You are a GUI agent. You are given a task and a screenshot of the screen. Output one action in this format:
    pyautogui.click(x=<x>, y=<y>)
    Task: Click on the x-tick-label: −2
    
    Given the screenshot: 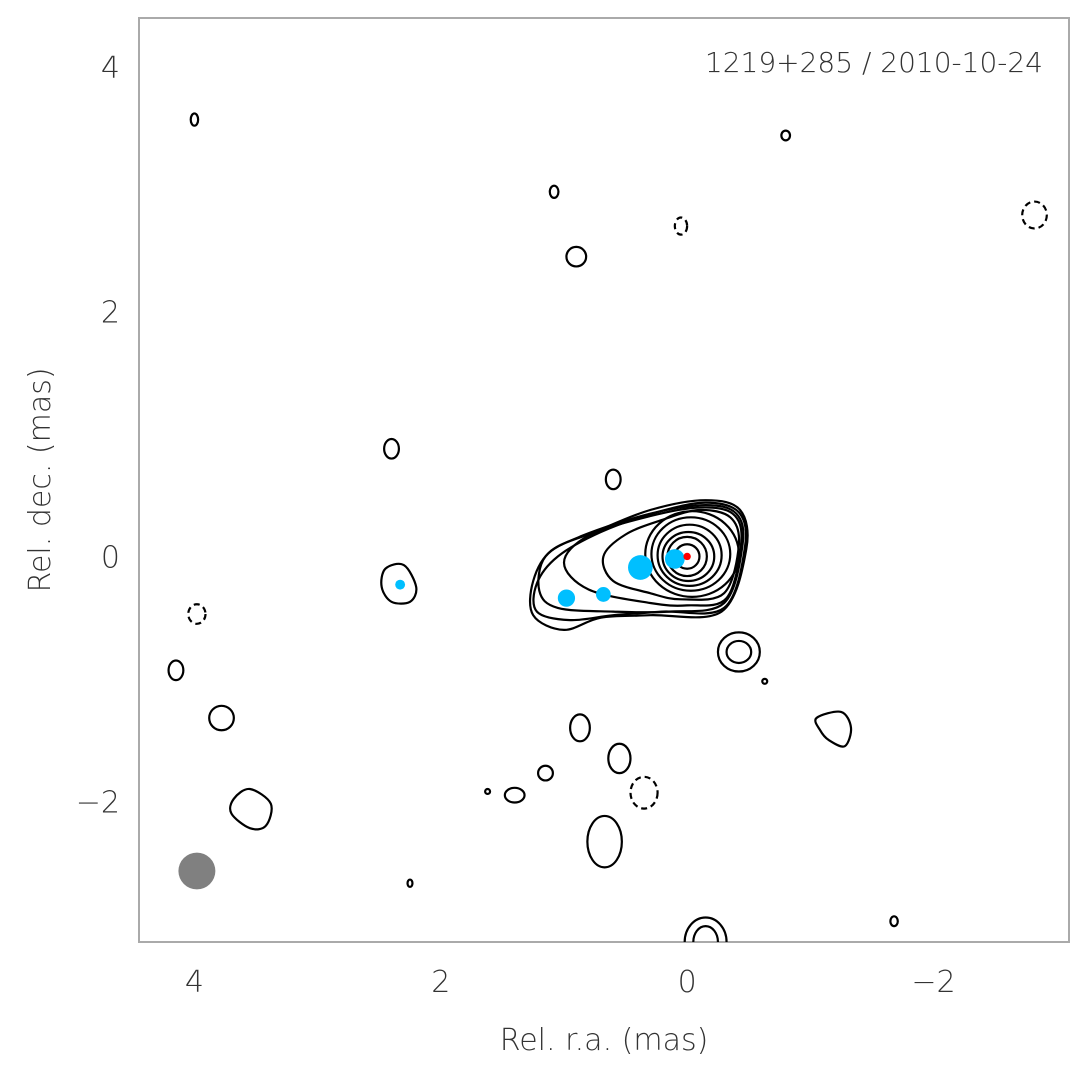 What is the action you would take?
    pyautogui.click(x=933, y=982)
    